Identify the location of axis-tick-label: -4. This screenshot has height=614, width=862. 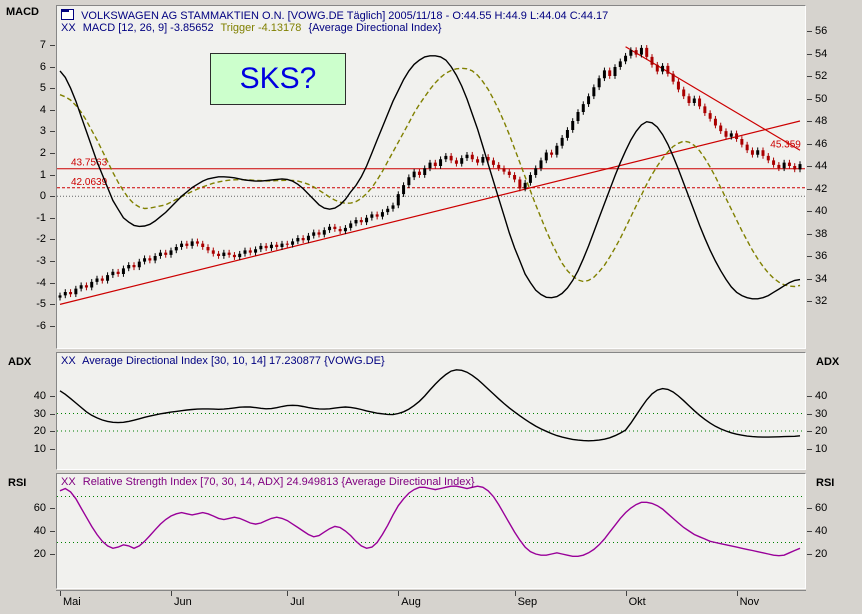
(41, 282).